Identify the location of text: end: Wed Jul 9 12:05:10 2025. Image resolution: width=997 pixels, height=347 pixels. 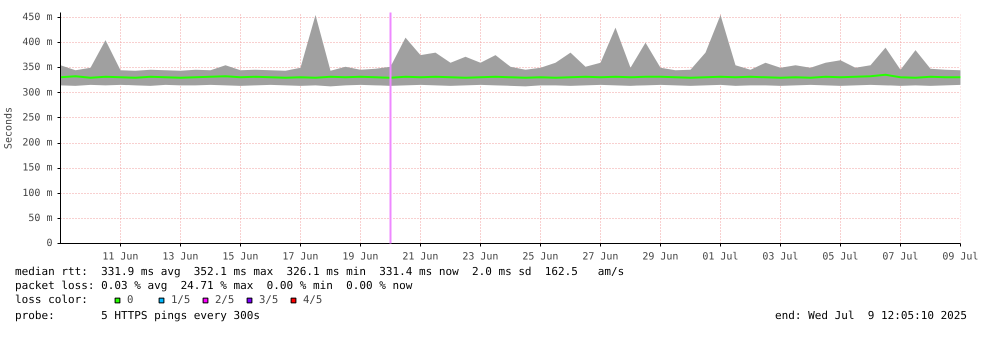
(871, 316).